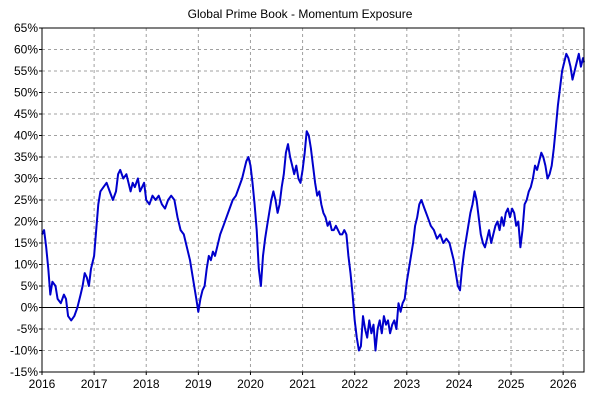 This screenshot has height=400, width=600. I want to click on x-tick-label: 2025, so click(511, 384).